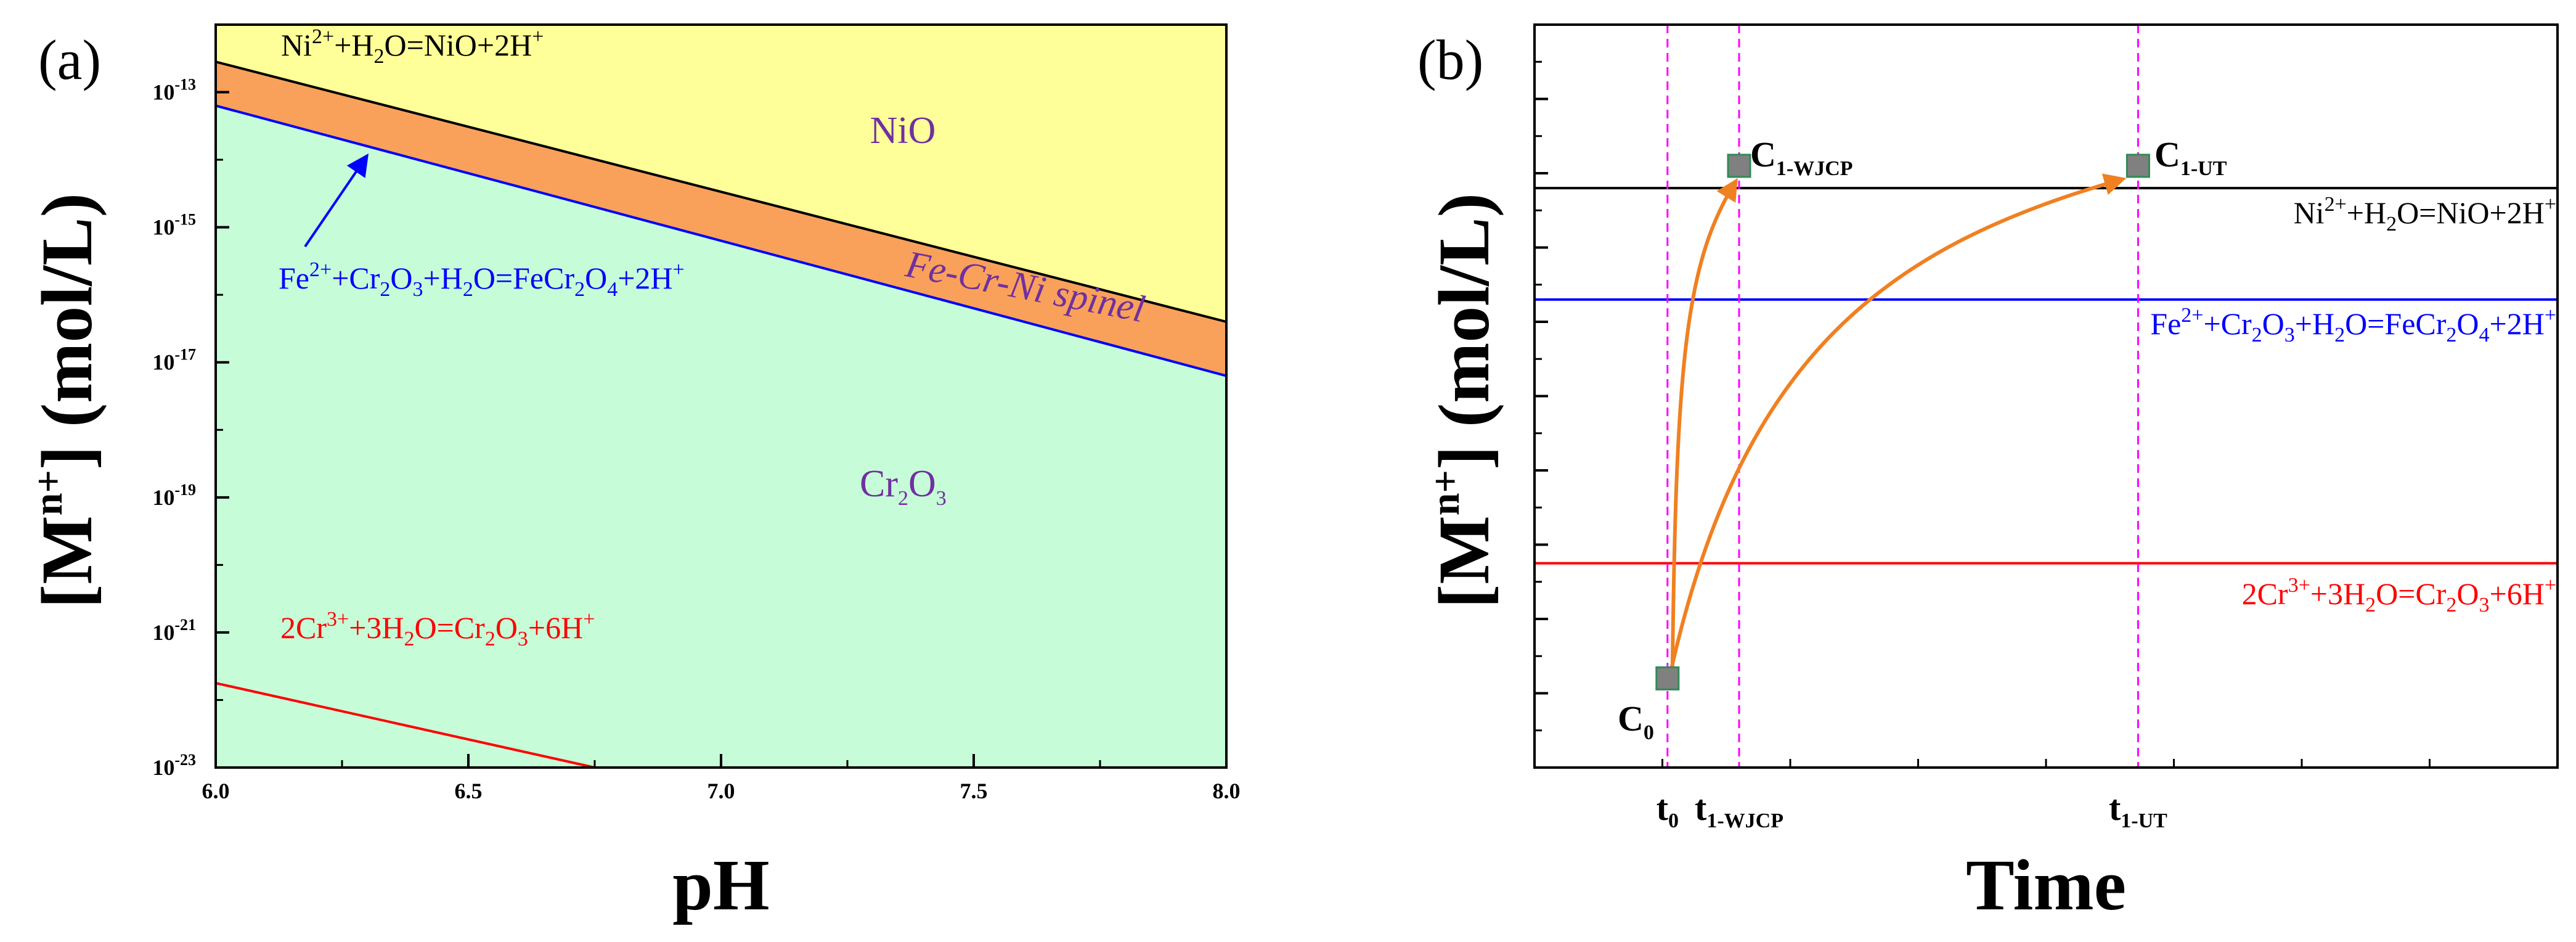 The width and height of the screenshot is (2576, 942). What do you see at coordinates (482, 280) in the screenshot?
I see `eq-fe-label-a: Fe2++Cr2O3+H2O=FeCr2O4+2H+` at bounding box center [482, 280].